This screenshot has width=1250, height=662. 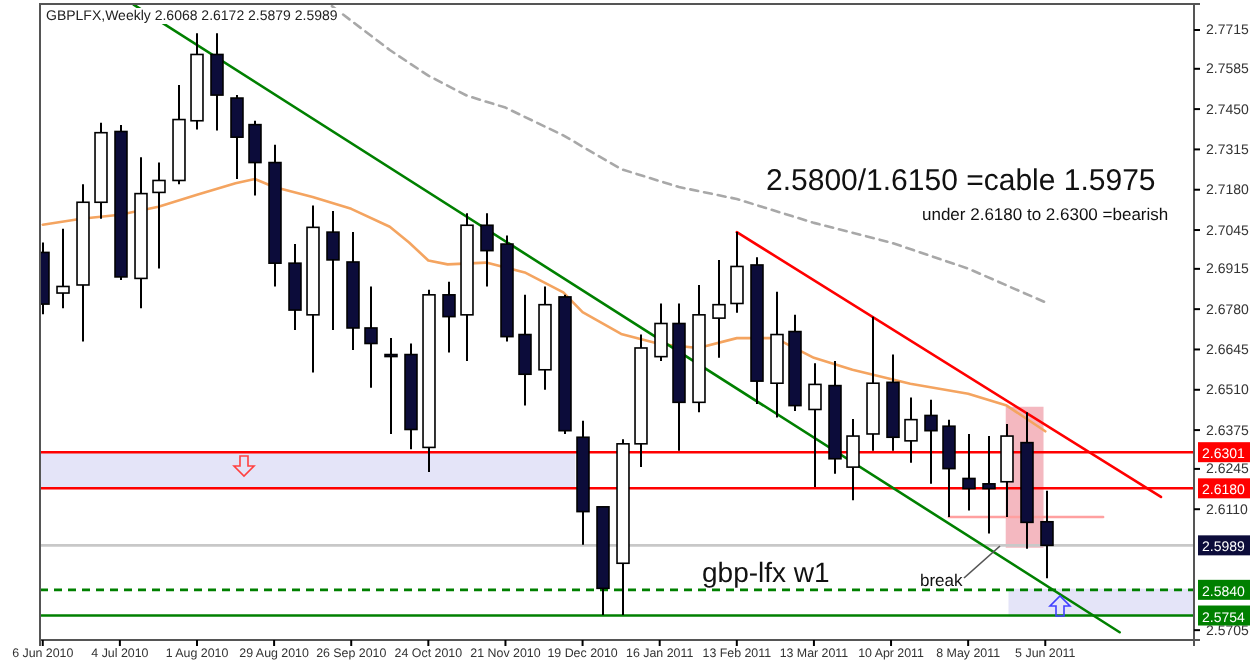 I want to click on annotation: gbp-lfx w1, so click(x=766, y=572).